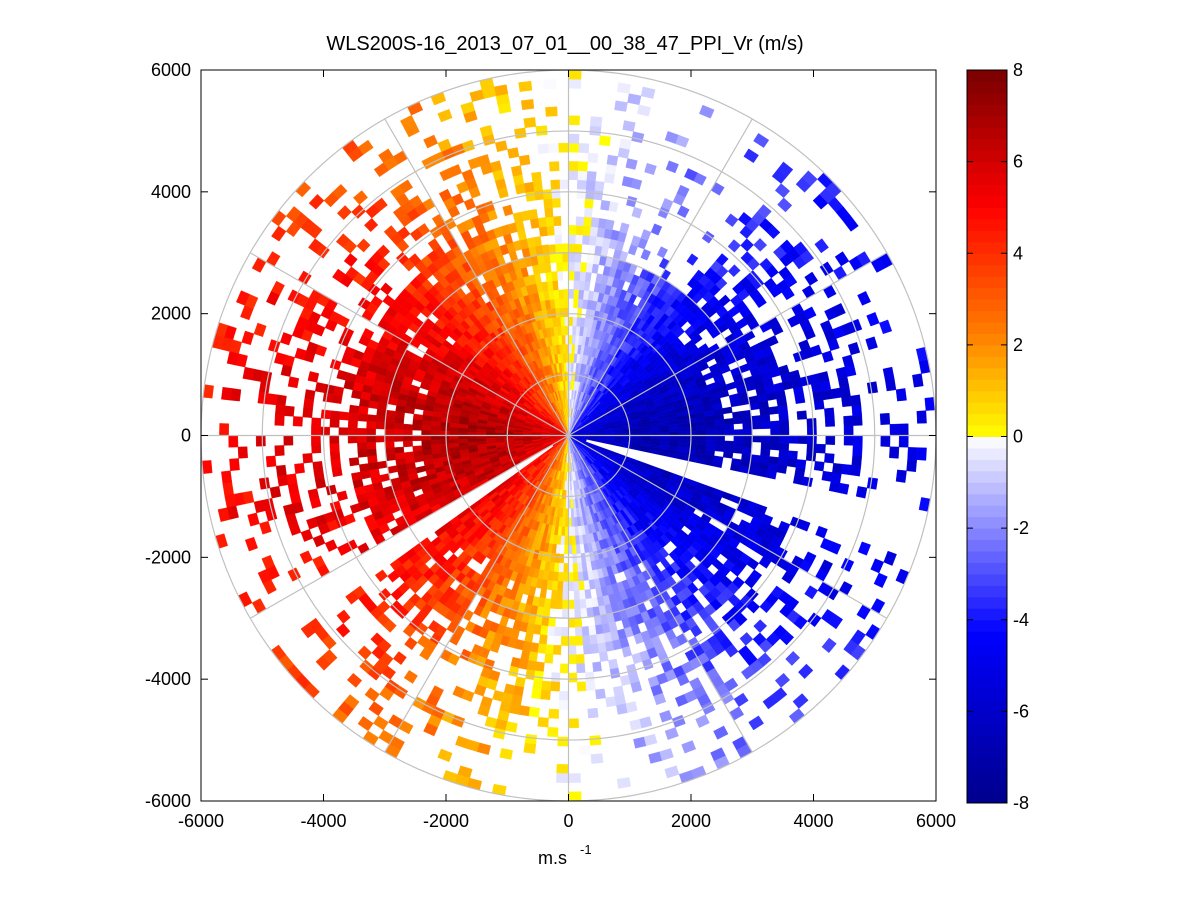 The width and height of the screenshot is (1201, 901). What do you see at coordinates (171, 70) in the screenshot?
I see `y-tick-label: 6000` at bounding box center [171, 70].